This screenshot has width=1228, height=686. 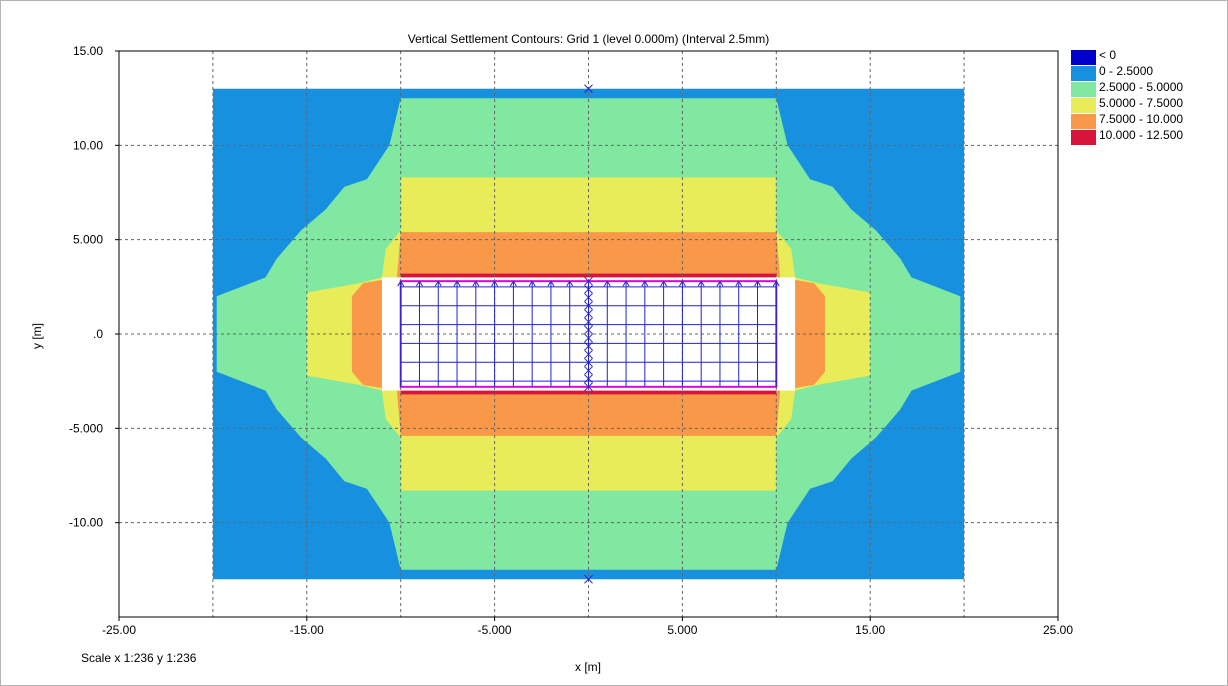 I want to click on section-markers, so click(x=588, y=334).